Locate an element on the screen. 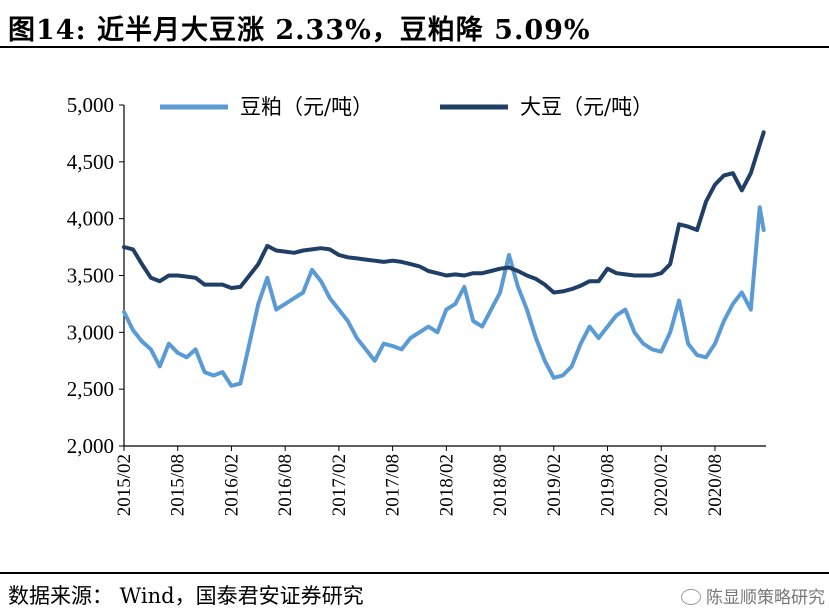  legend-label: 大豆（元/吨） is located at coordinates (586, 107).